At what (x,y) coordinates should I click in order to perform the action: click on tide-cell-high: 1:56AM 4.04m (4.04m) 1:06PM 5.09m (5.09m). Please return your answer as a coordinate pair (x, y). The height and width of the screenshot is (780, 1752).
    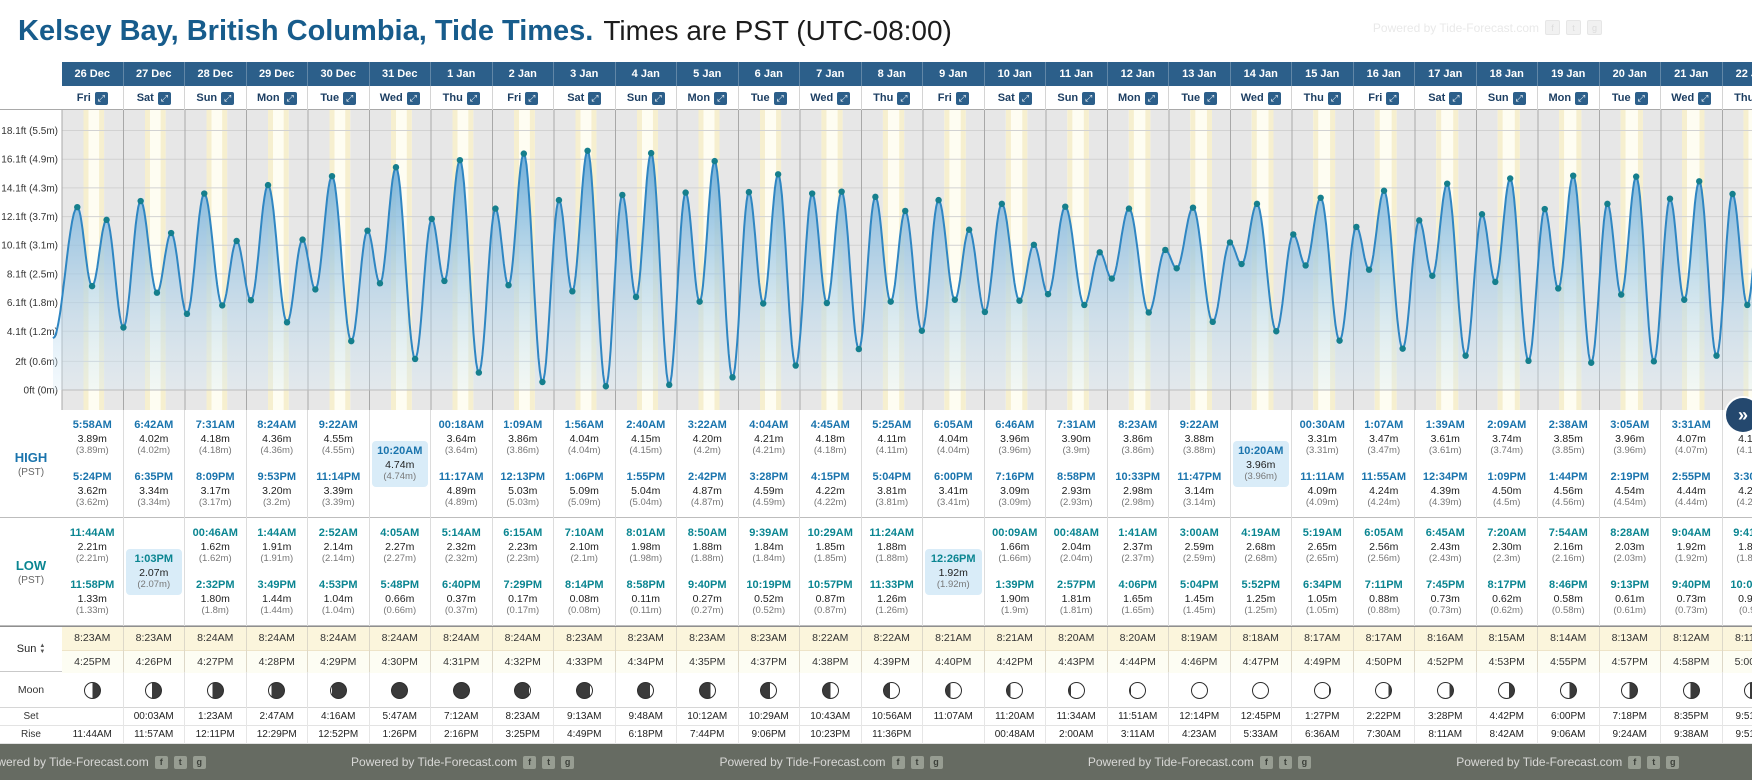
    Looking at the image, I should click on (585, 464).